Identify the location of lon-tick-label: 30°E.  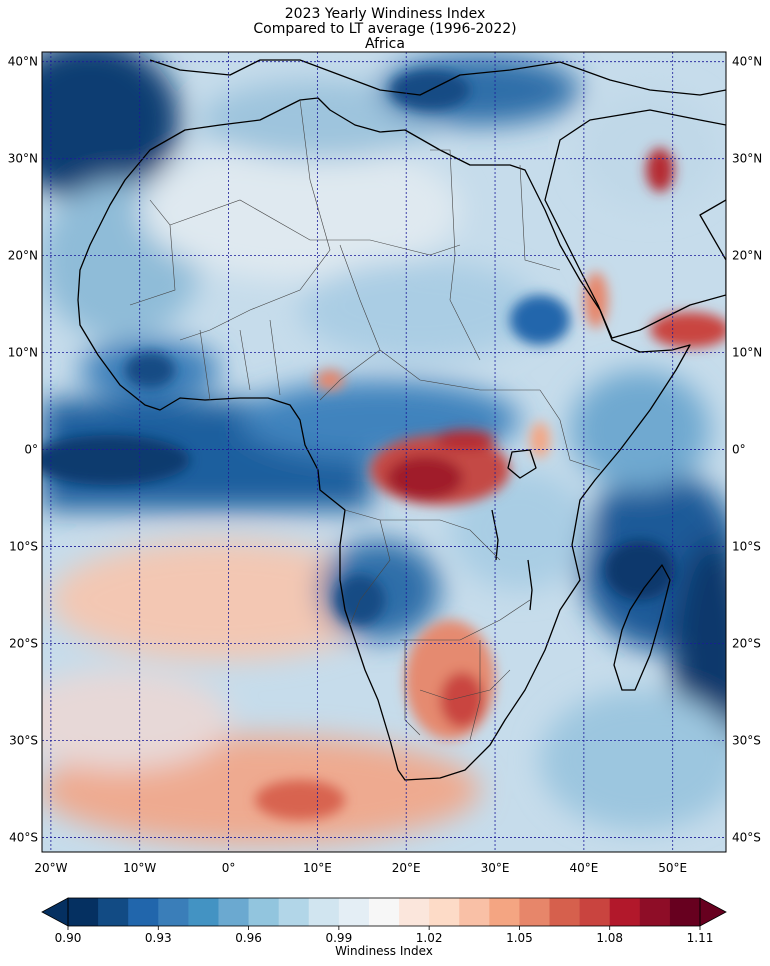
(495, 868).